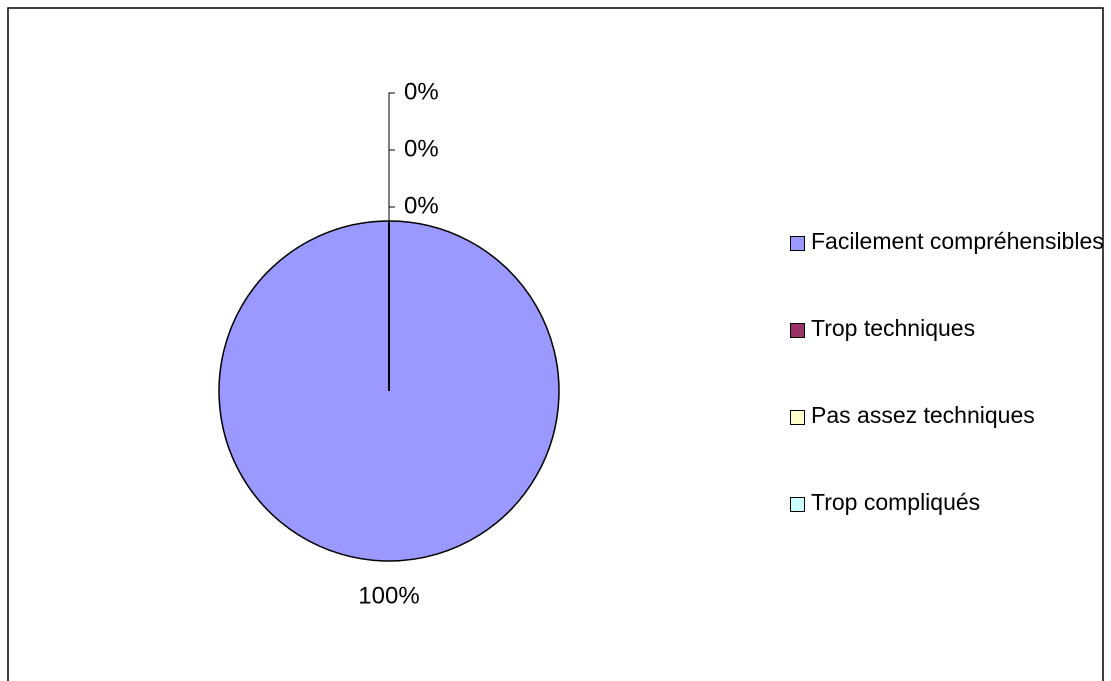 Image resolution: width=1111 pixels, height=681 pixels. What do you see at coordinates (949, 271) in the screenshot?
I see `legend-item: Facilement compréhensibles` at bounding box center [949, 271].